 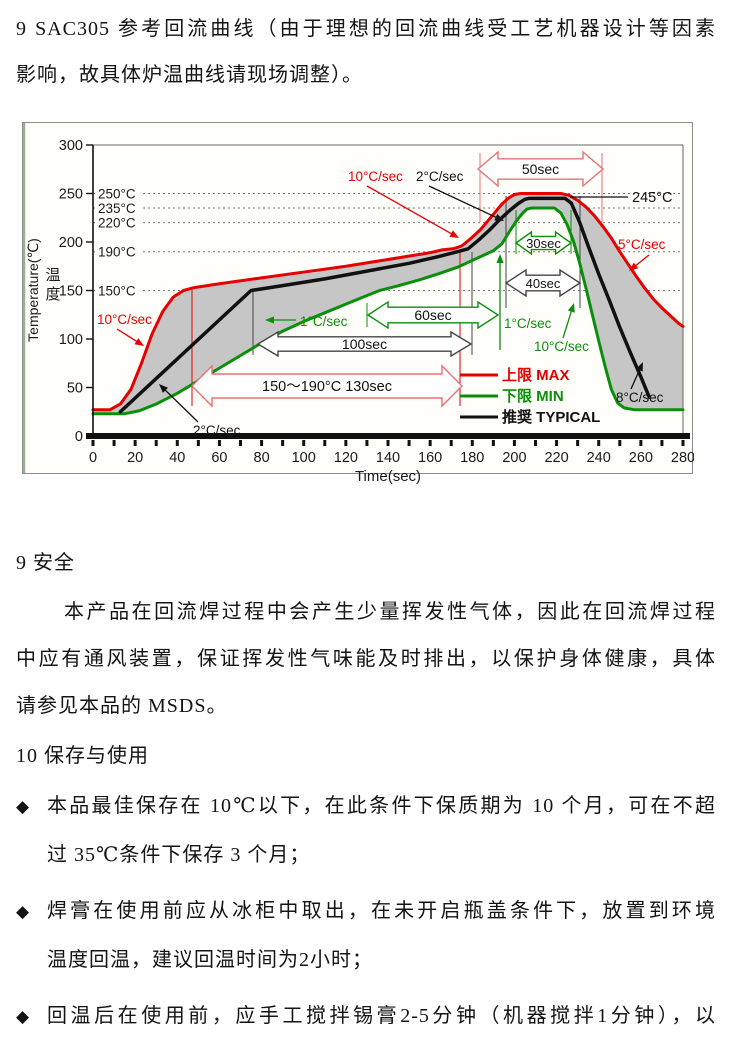 What do you see at coordinates (381, 1016) in the screenshot?
I see `bullet-line: 回温后在使用前，应手工搅拌锡膏2-5分钟（机器搅拌1分钟），以` at bounding box center [381, 1016].